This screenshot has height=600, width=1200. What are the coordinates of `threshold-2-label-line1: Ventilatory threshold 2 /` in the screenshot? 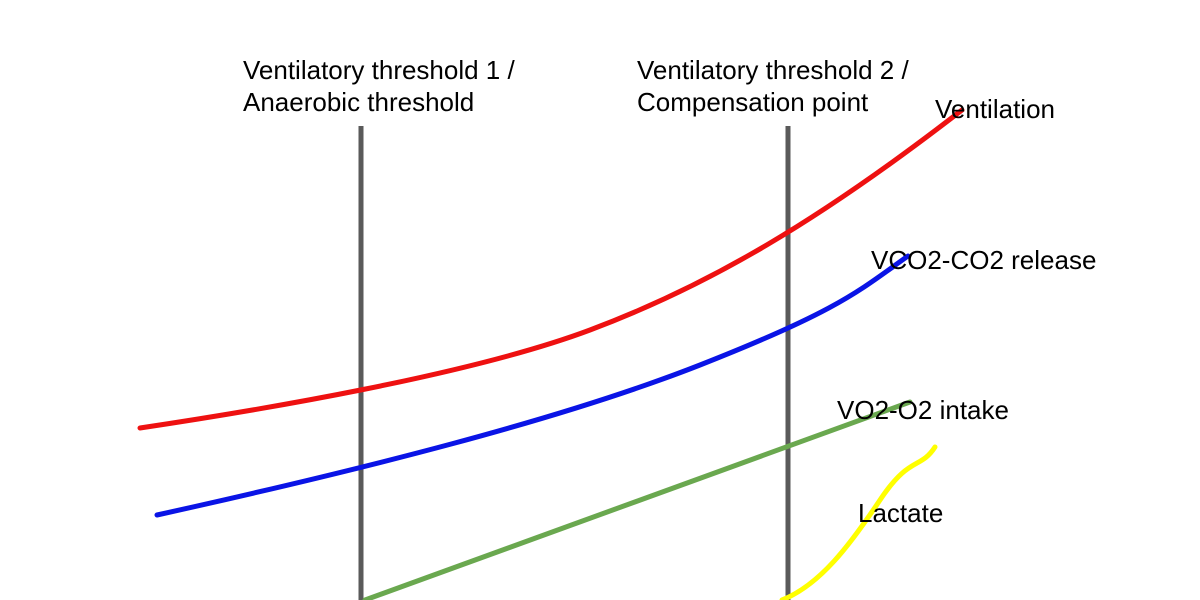 It's located at (773, 70).